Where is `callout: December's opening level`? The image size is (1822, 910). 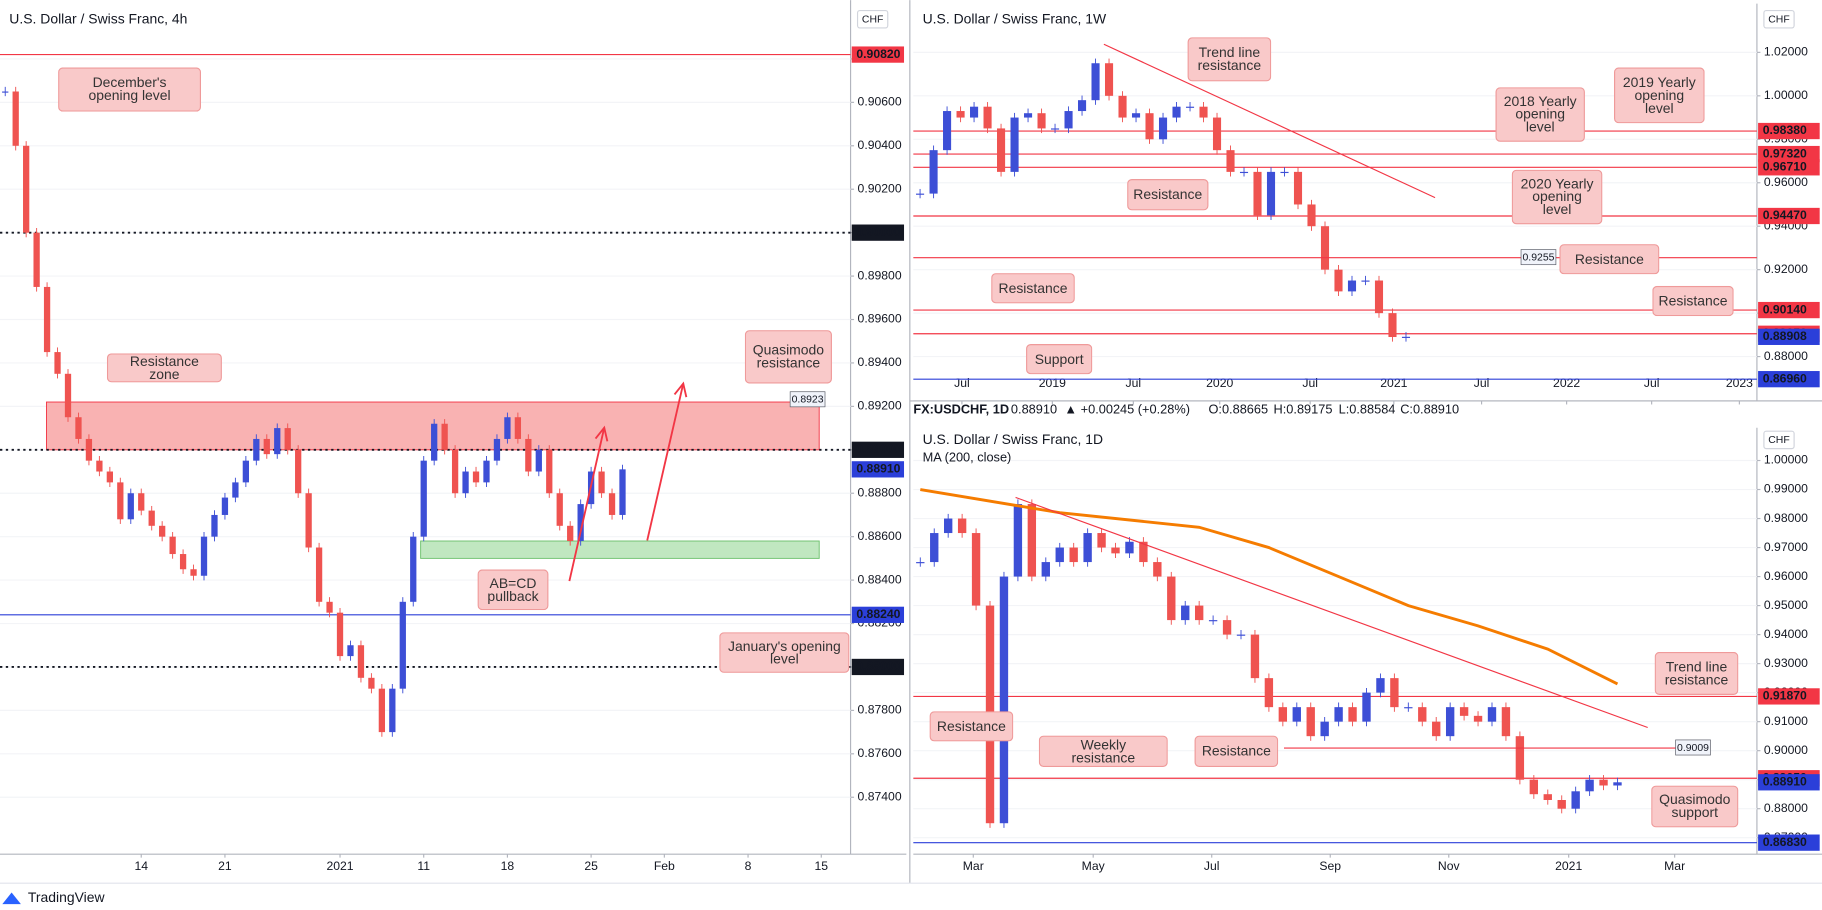 callout: December's opening level is located at coordinates (130, 89).